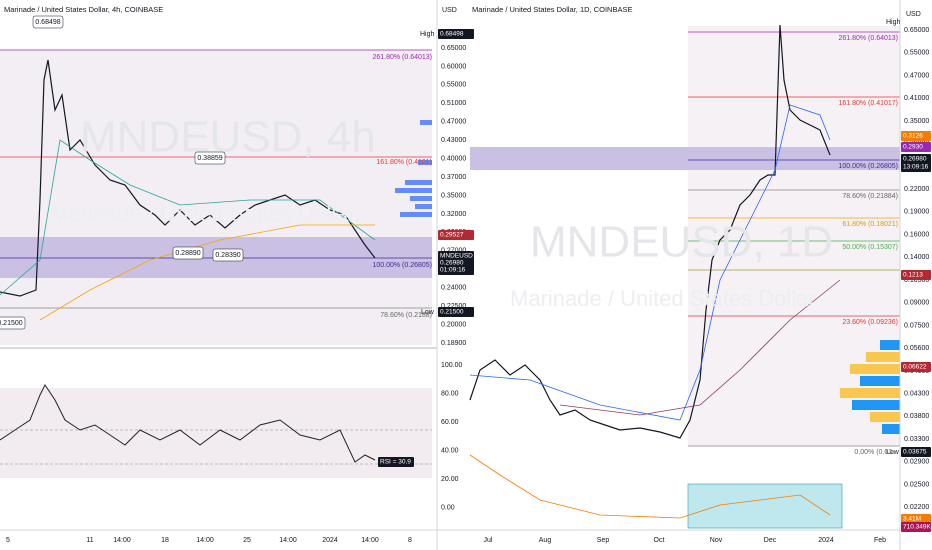  I want to click on rsi-axis-label: 20.00, so click(450, 479).